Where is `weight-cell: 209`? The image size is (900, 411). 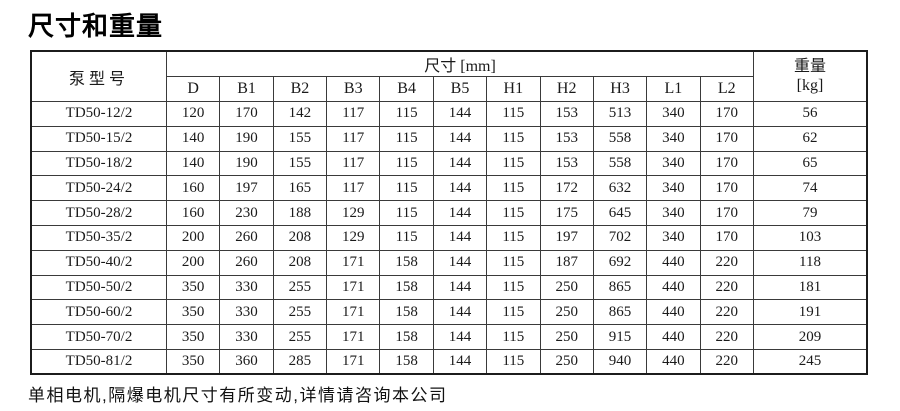 weight-cell: 209 is located at coordinates (810, 337).